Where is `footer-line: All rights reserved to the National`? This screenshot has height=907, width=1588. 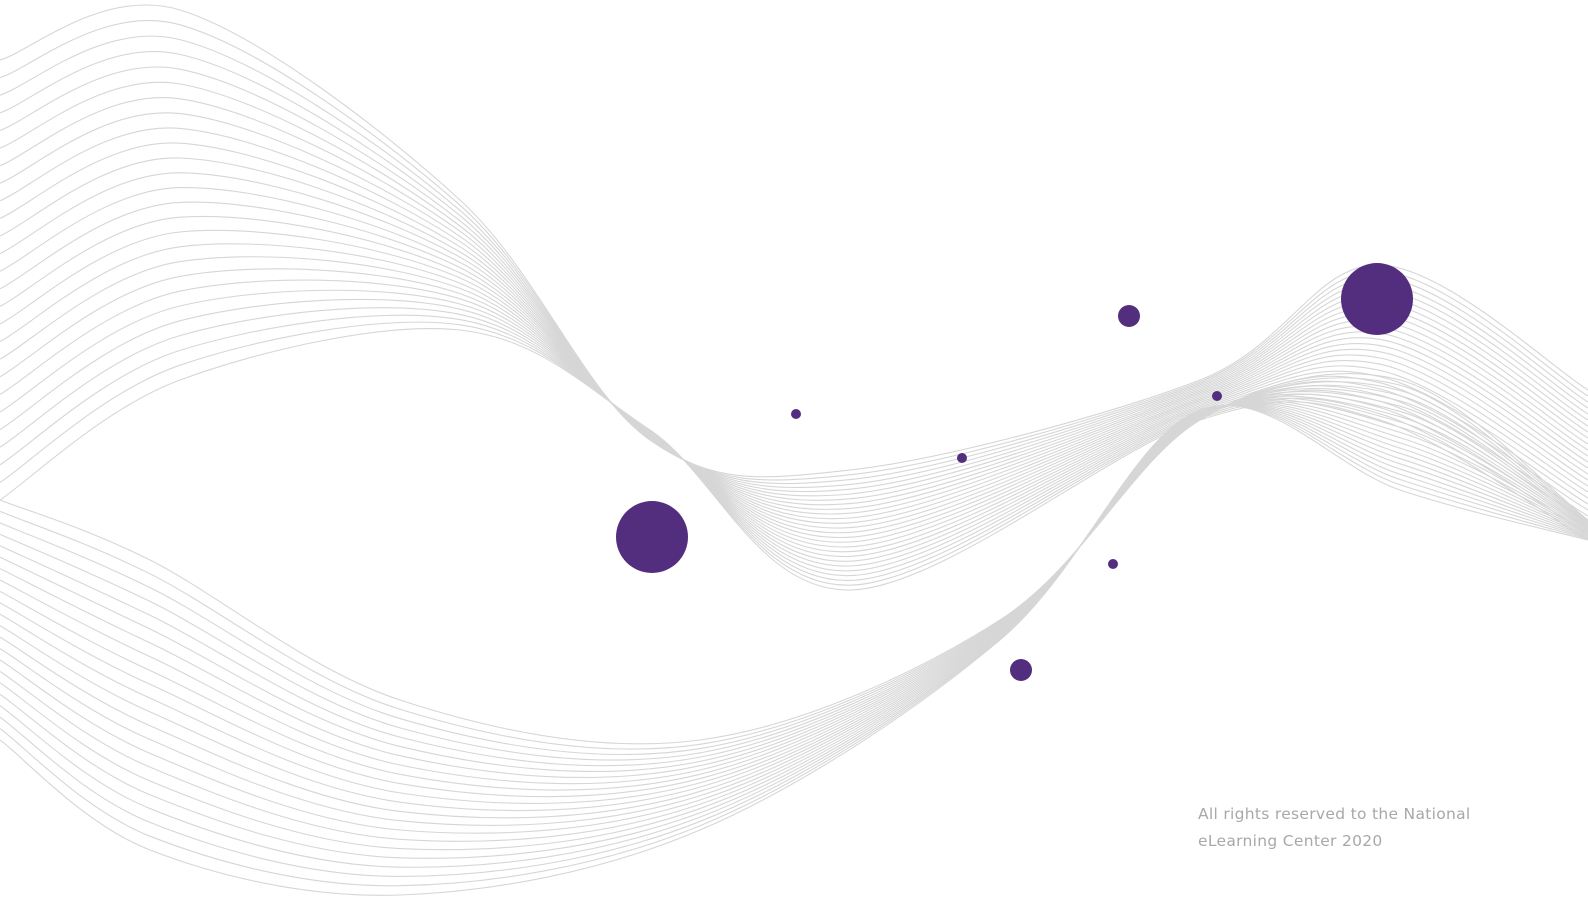 footer-line: All rights reserved to the National is located at coordinates (1334, 814).